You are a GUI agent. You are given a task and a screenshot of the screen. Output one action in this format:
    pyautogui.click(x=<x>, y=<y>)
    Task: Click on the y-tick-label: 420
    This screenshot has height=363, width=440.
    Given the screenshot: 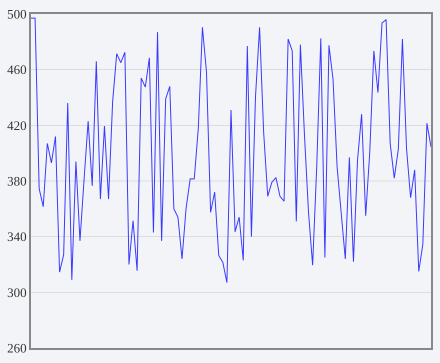 What is the action you would take?
    pyautogui.click(x=17, y=125)
    